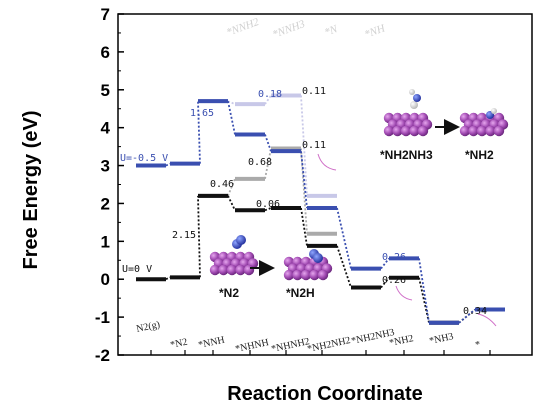  I want to click on y-axis-title: Free Energy (eV), so click(31, 190).